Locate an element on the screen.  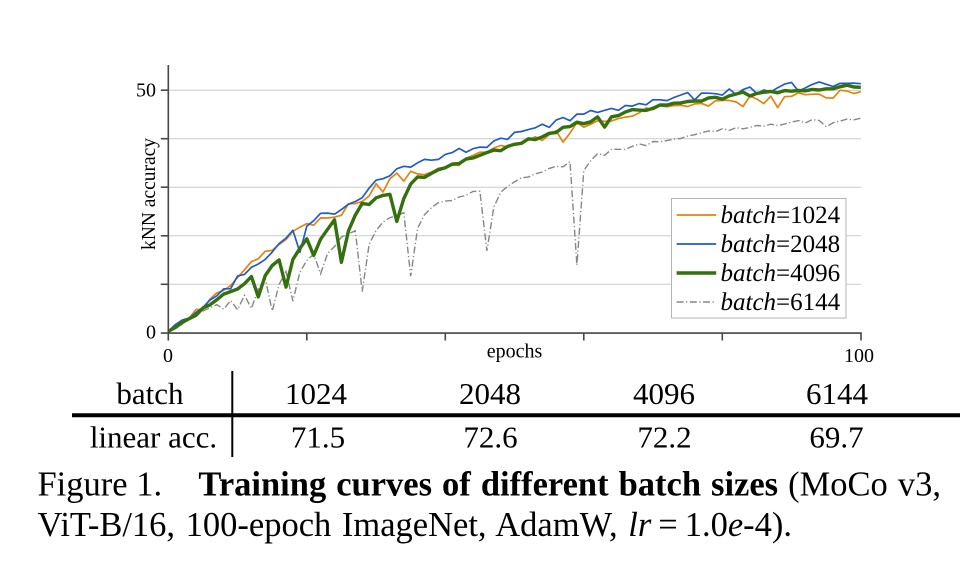
svg-text: kNN accuracy is located at coordinates (149, 194).